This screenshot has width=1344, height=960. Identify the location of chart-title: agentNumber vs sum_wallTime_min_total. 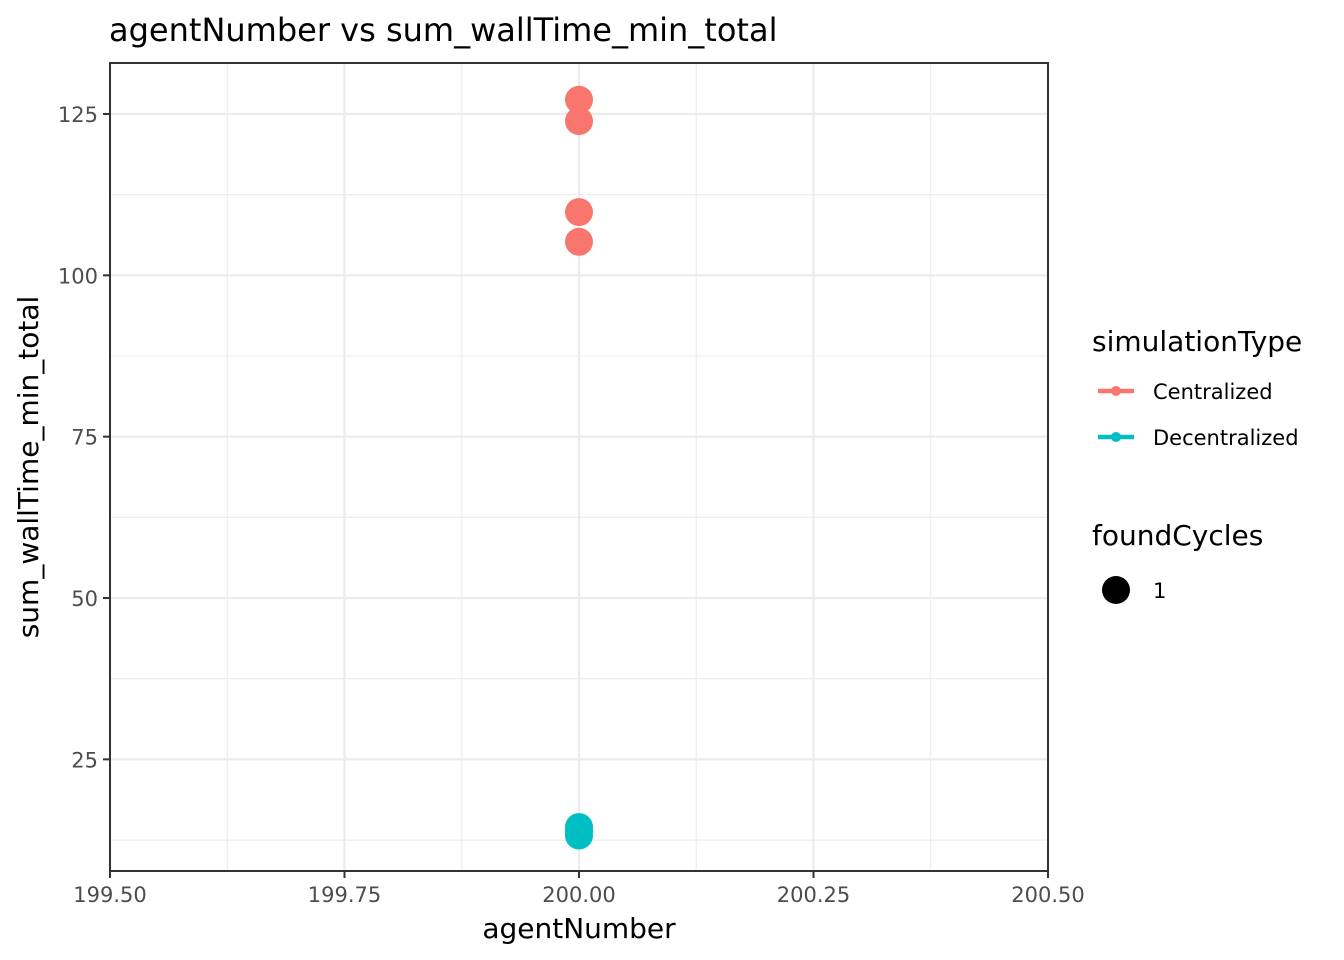
(443, 30).